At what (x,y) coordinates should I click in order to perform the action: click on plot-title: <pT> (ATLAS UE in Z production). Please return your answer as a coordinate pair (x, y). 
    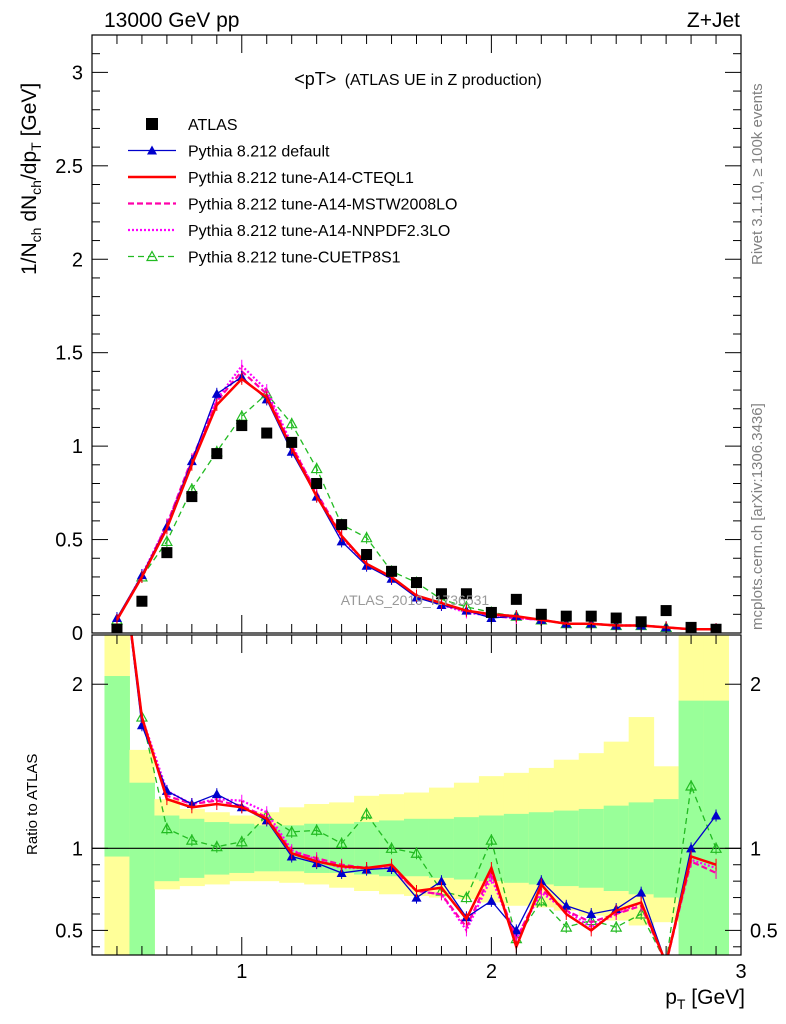
    Looking at the image, I should click on (418, 79).